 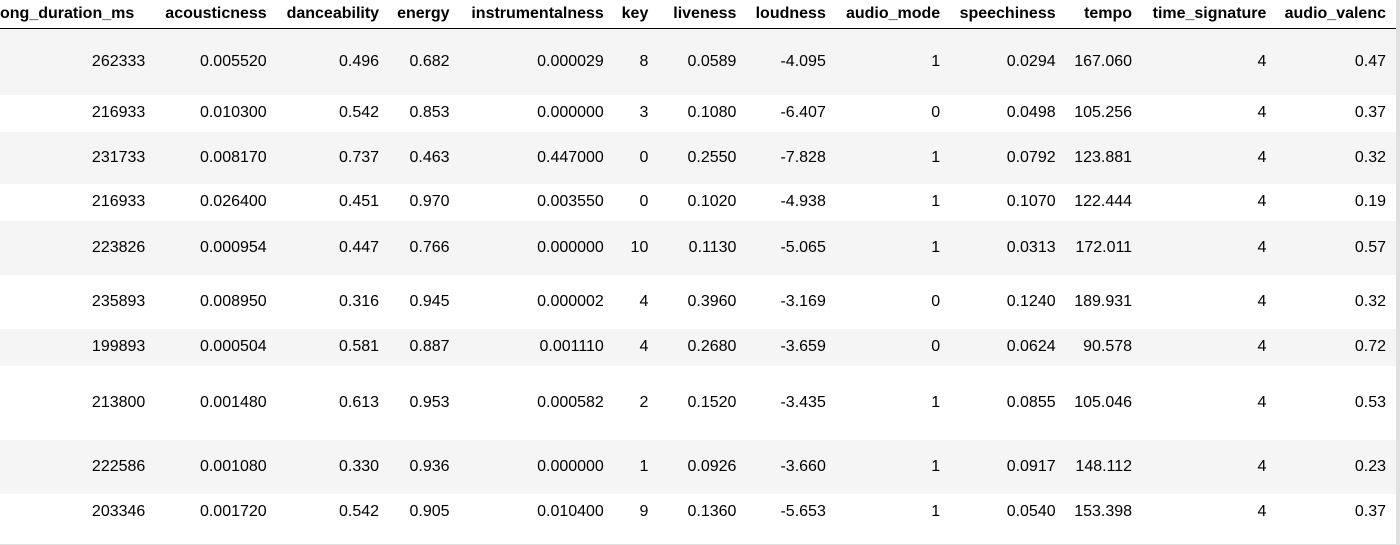 I want to click on column-header: key, so click(x=636, y=14).